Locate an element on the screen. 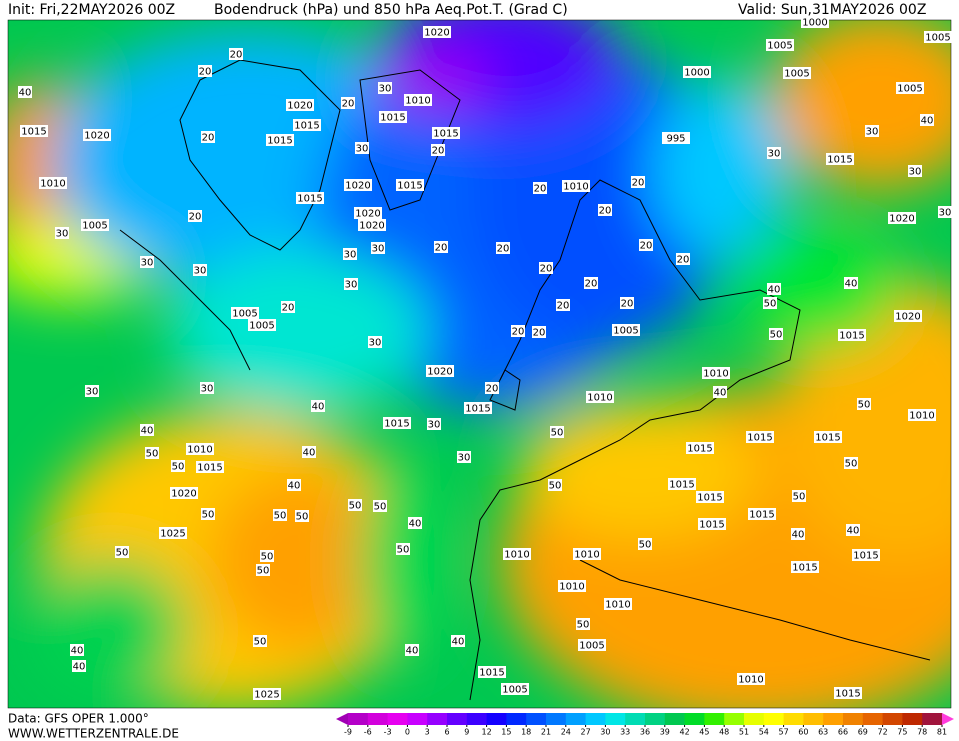  colorbar-tick-label: 36 is located at coordinates (645, 732).